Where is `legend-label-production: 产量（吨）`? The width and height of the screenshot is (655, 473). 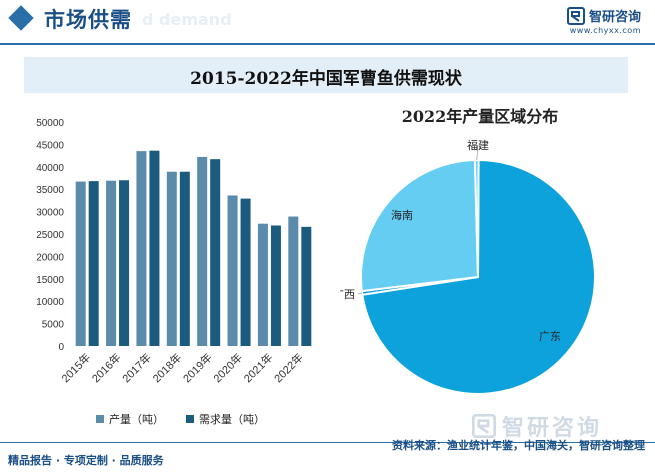 legend-label-production: 产量（吨） is located at coordinates (136, 419).